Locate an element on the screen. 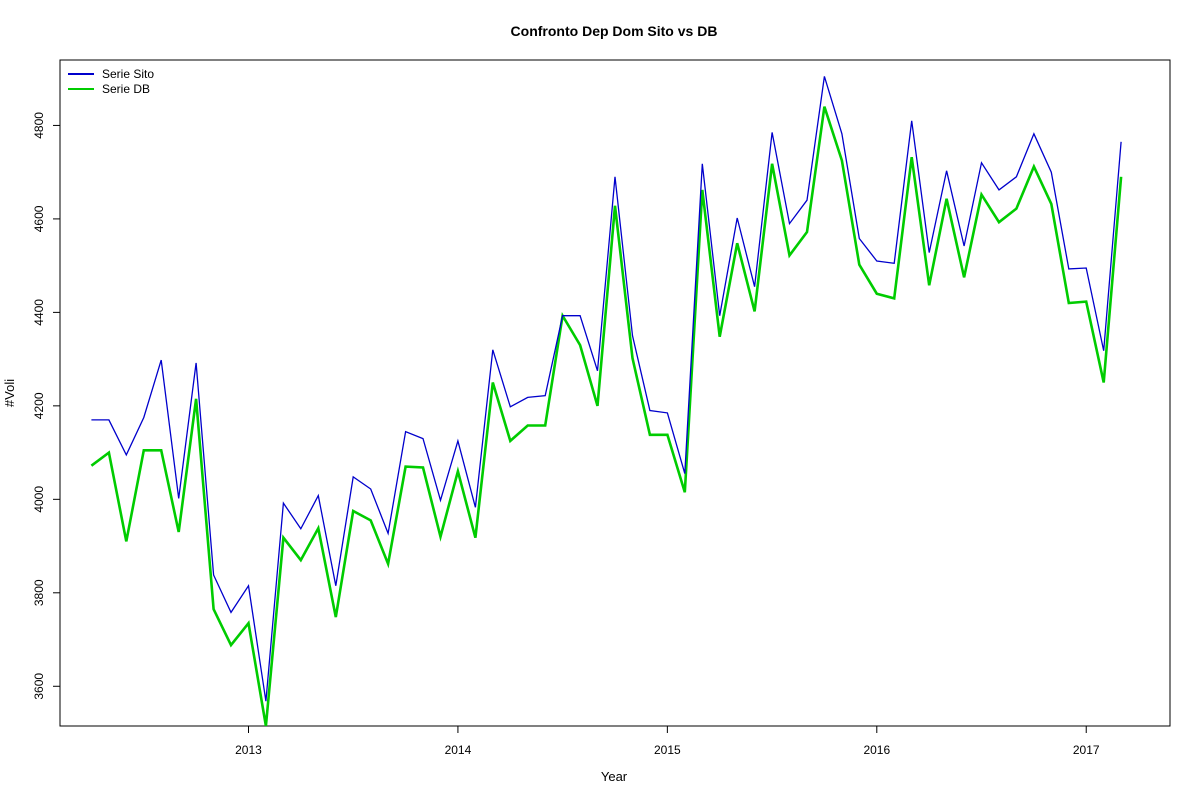 This screenshot has height=800, width=1200. x-axis-label: Year is located at coordinates (614, 776).